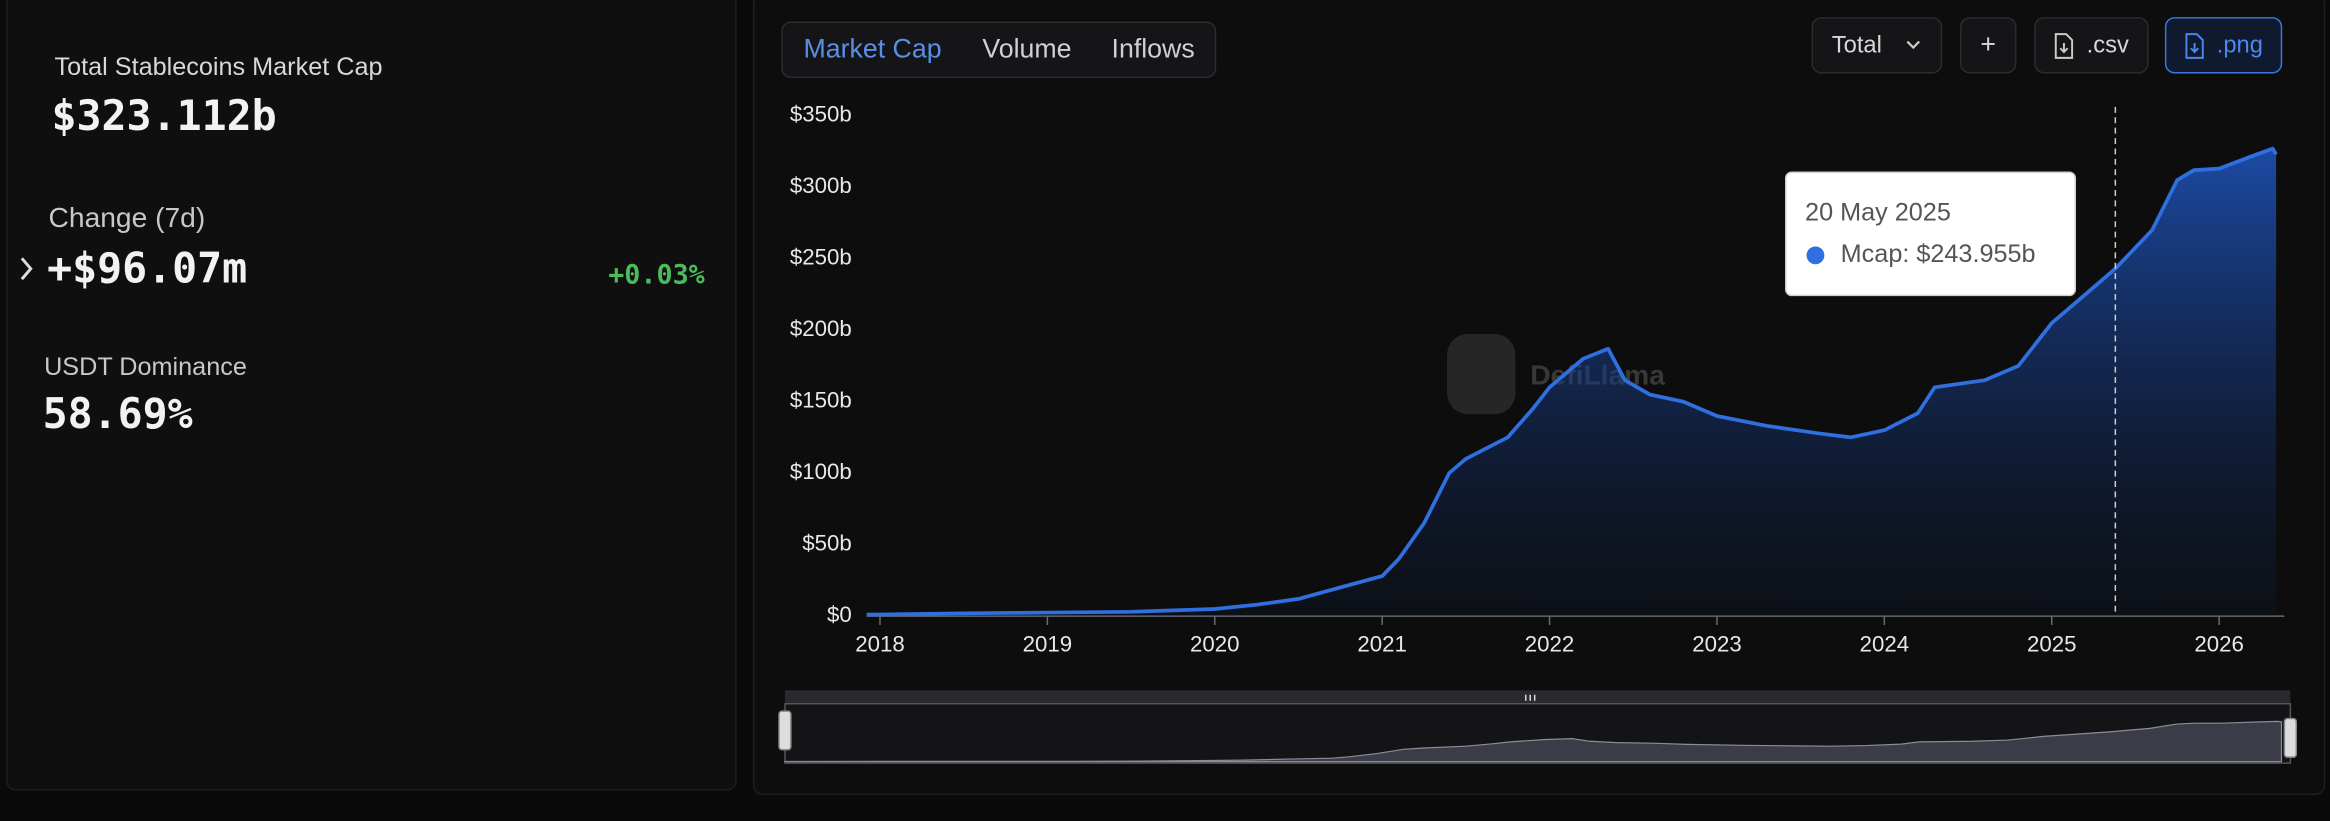 The width and height of the screenshot is (2330, 821). I want to click on navigator-area, so click(1533, 741).